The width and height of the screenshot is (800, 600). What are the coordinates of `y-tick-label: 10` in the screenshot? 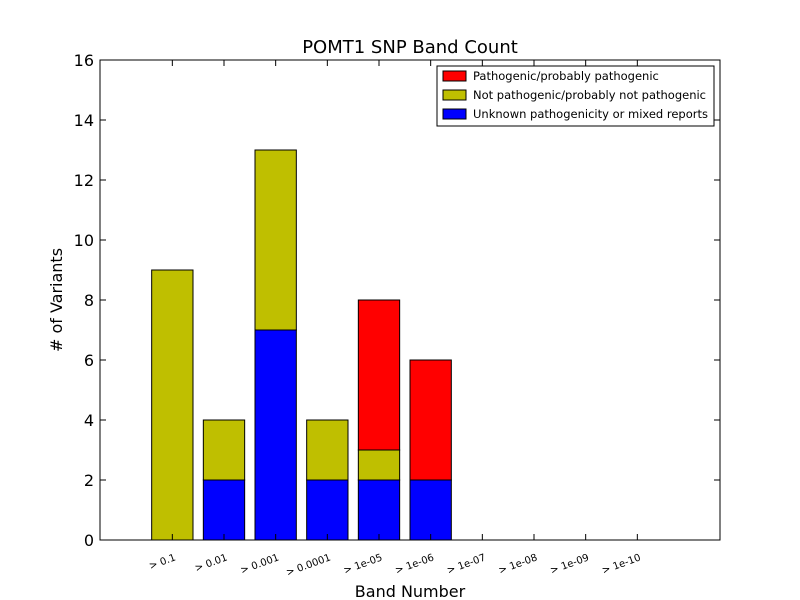 It's located at (84, 240).